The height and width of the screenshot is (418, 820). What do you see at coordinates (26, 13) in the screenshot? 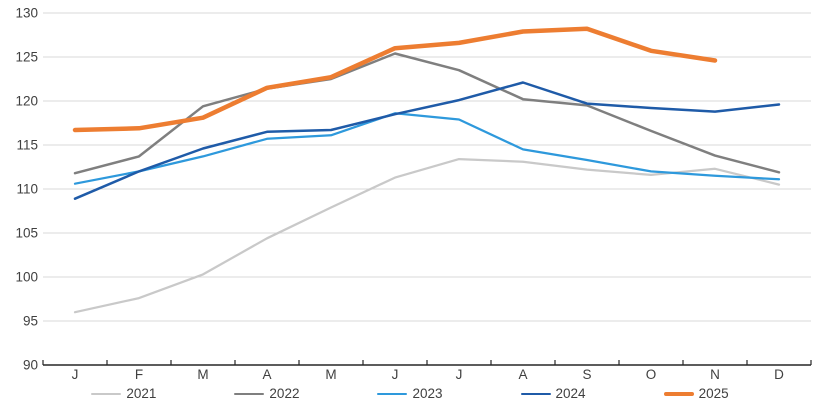
I see `y-axis-label: 130` at bounding box center [26, 13].